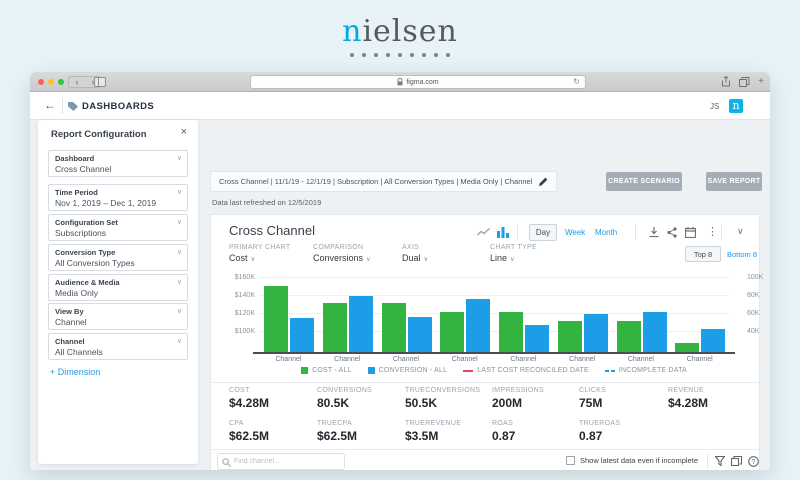 The image size is (800, 480). I want to click on save-report-button: SAVE REPORT, so click(734, 181).